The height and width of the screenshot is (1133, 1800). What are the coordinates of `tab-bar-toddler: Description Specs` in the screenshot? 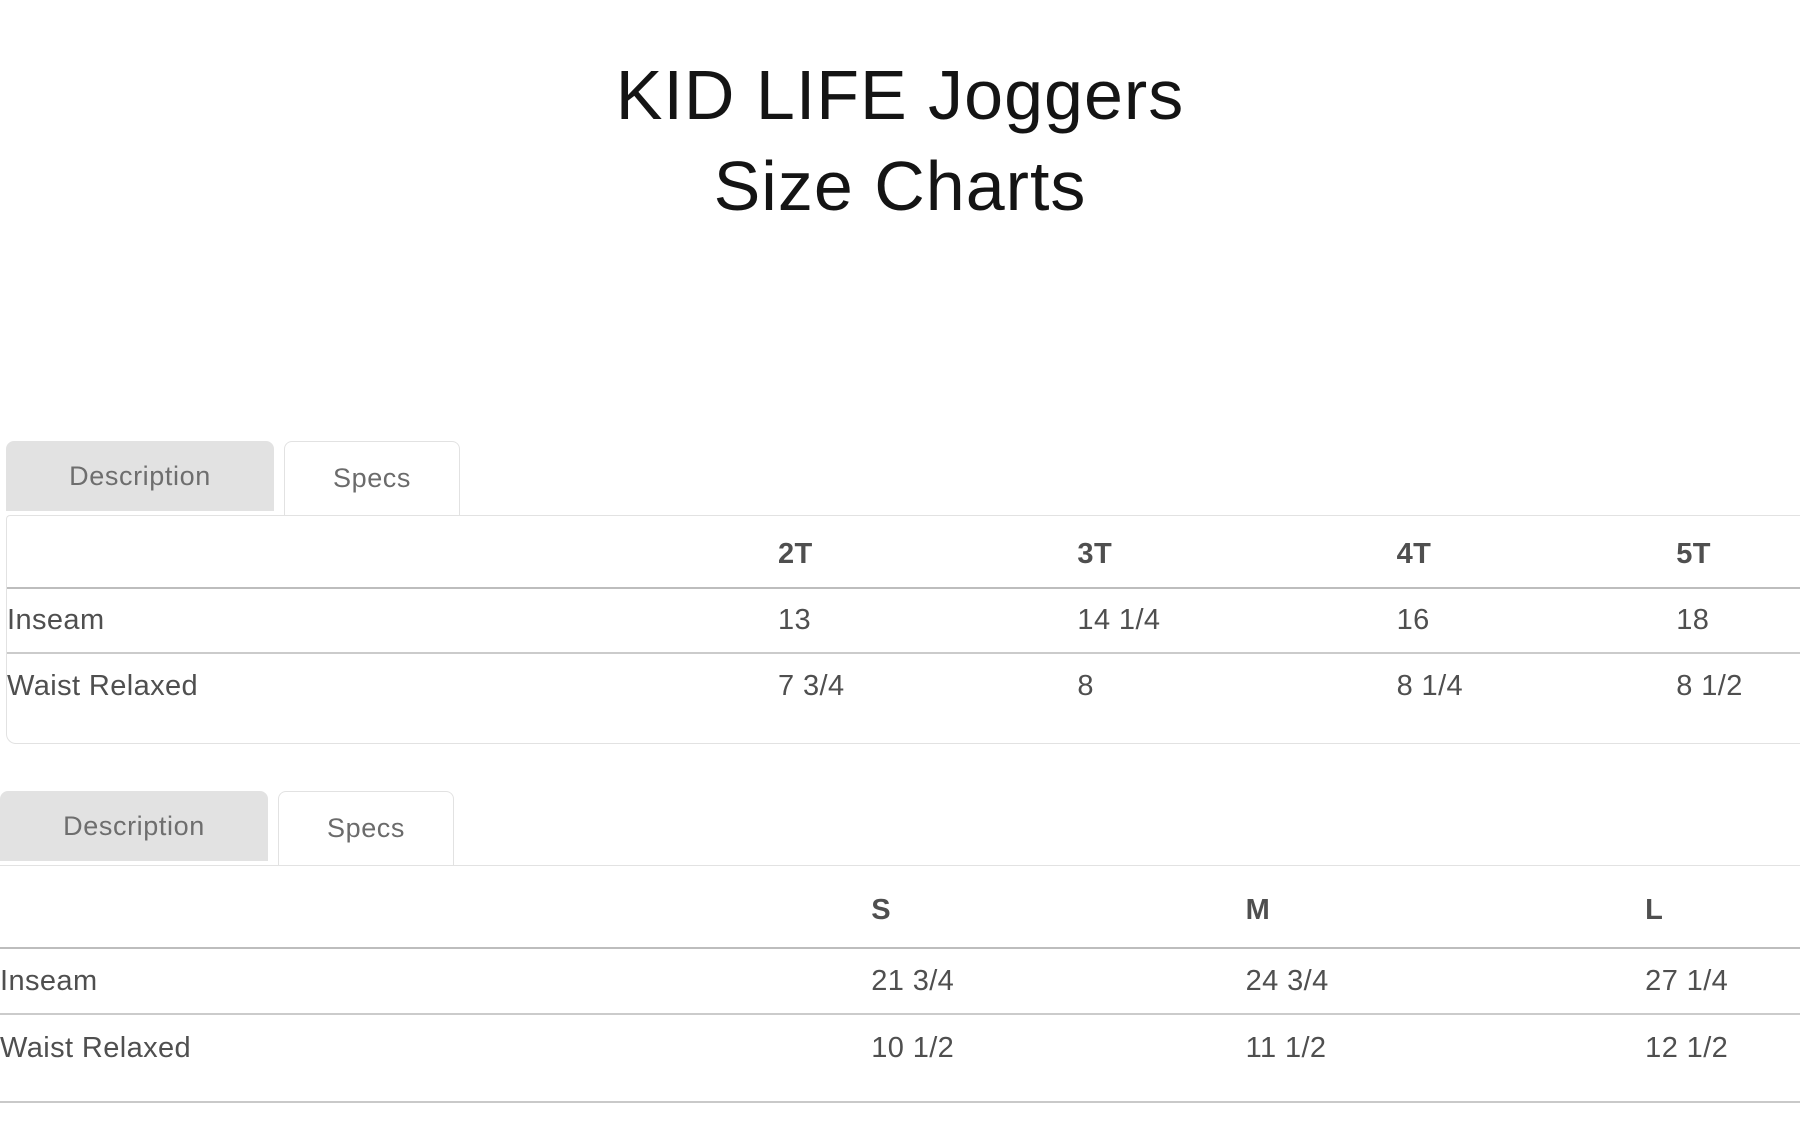 It's located at (903, 478).